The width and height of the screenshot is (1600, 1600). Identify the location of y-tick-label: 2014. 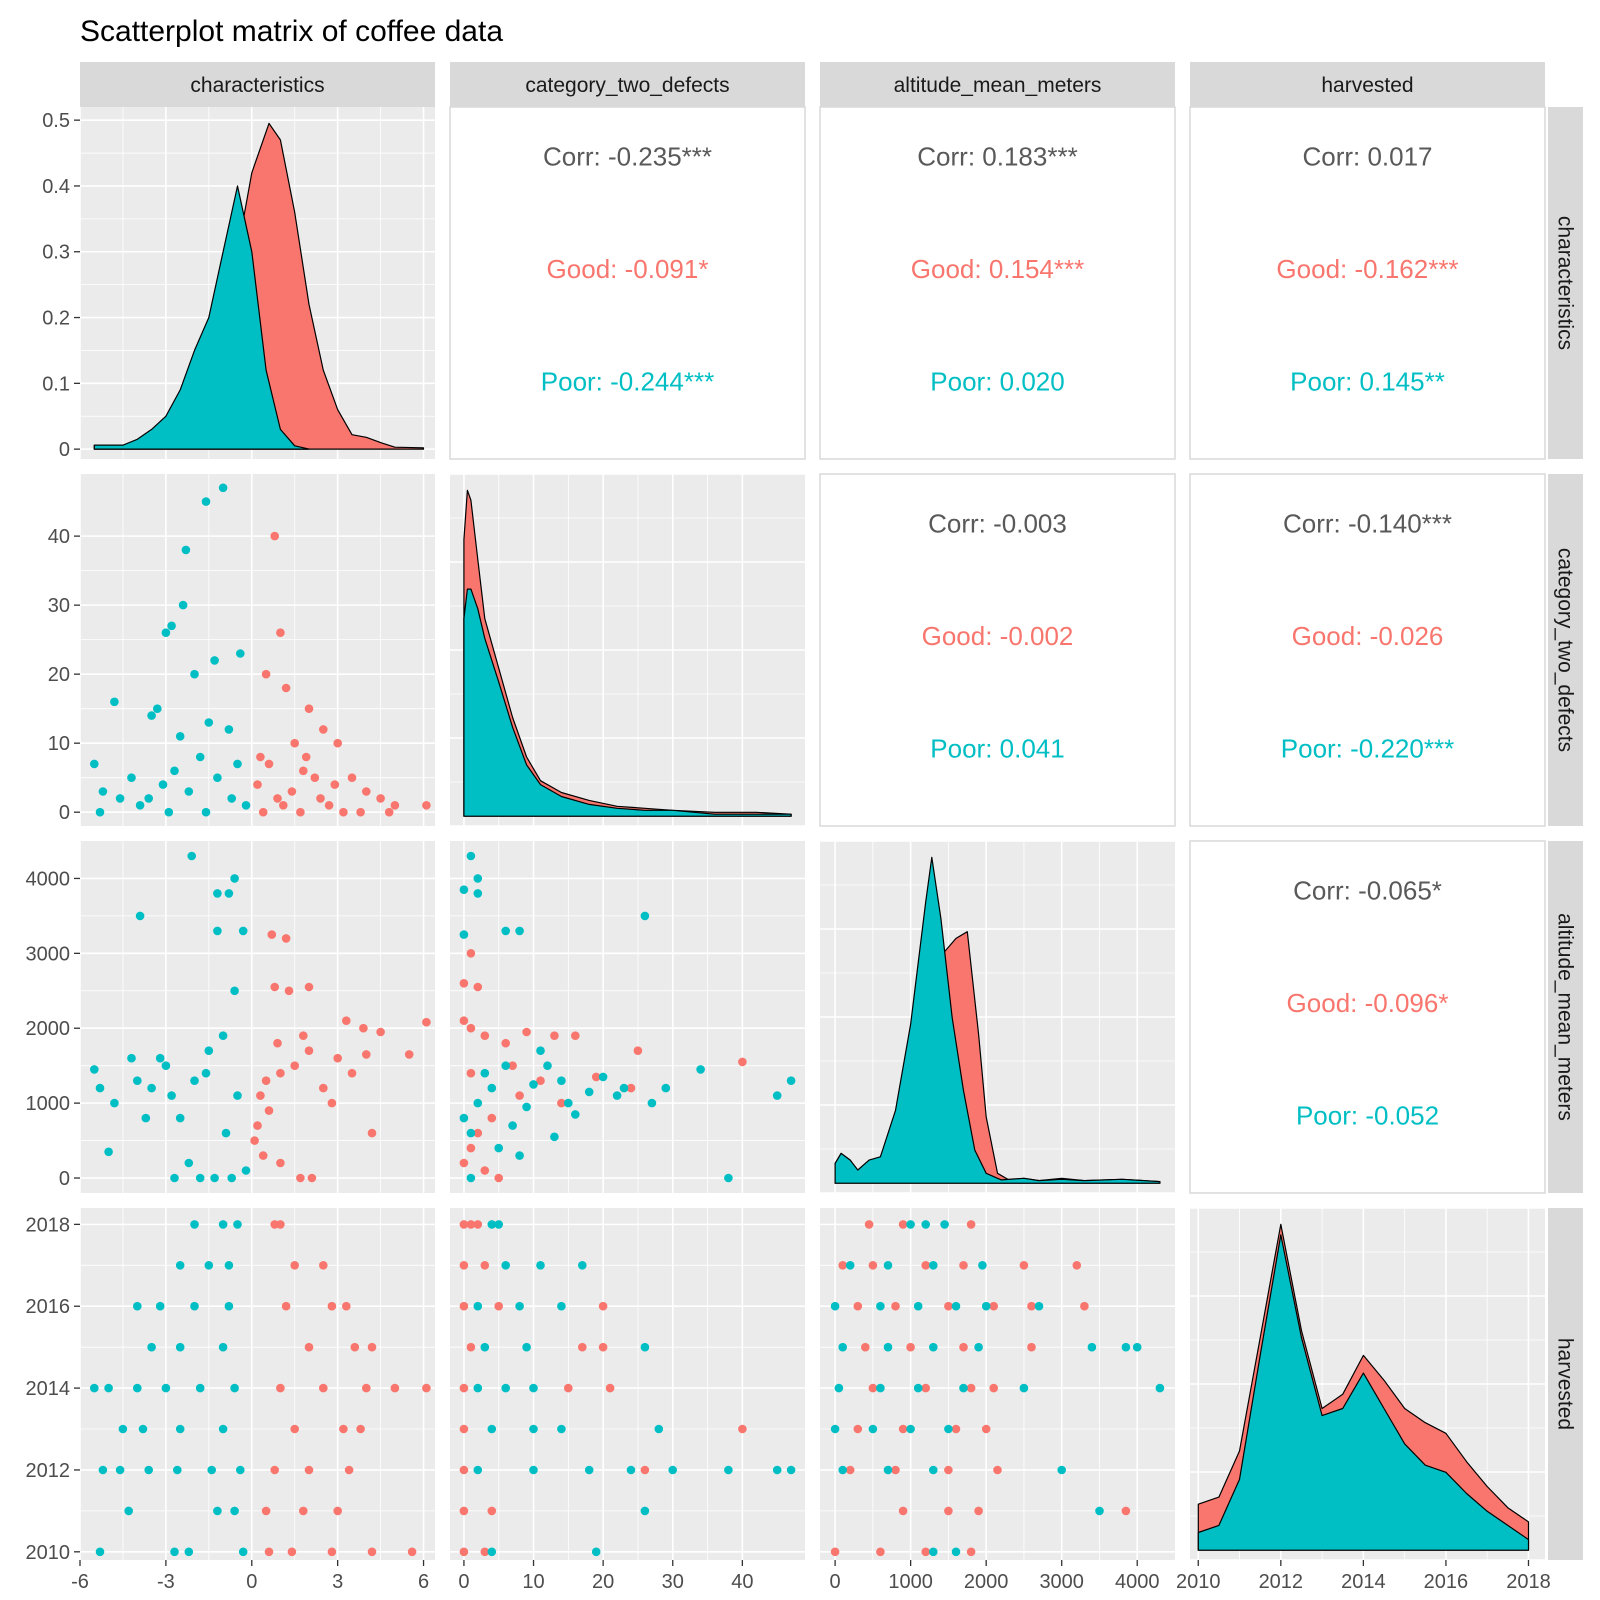
(48, 1389).